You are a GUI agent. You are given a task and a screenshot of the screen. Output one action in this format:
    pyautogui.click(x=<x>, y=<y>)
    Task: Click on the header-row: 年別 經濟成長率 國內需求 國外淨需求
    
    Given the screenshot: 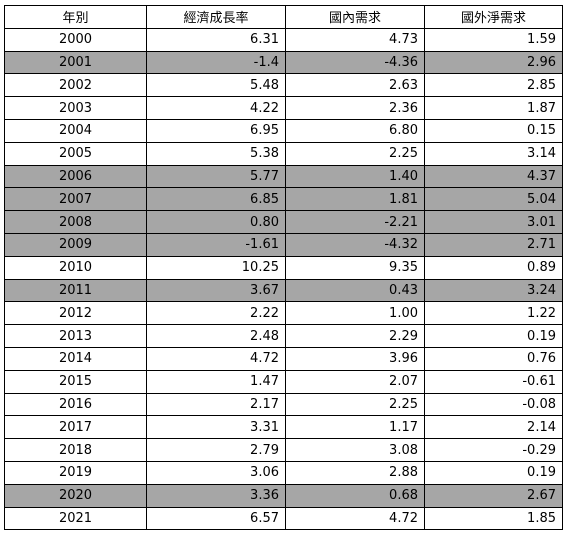 What is the action you would take?
    pyautogui.click(x=283, y=17)
    